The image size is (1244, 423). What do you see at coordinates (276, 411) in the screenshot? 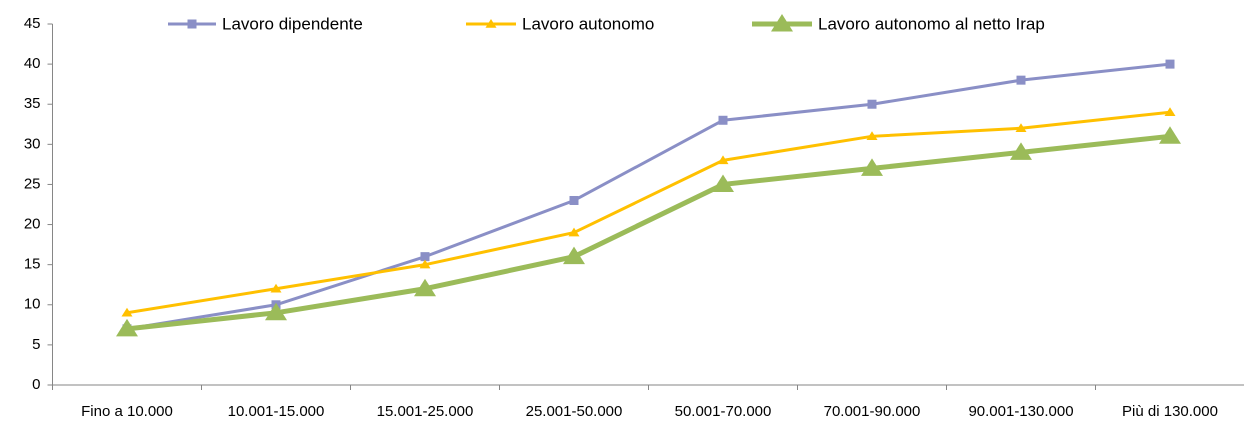
I see `x-tick-label: 10.001-15.000` at bounding box center [276, 411].